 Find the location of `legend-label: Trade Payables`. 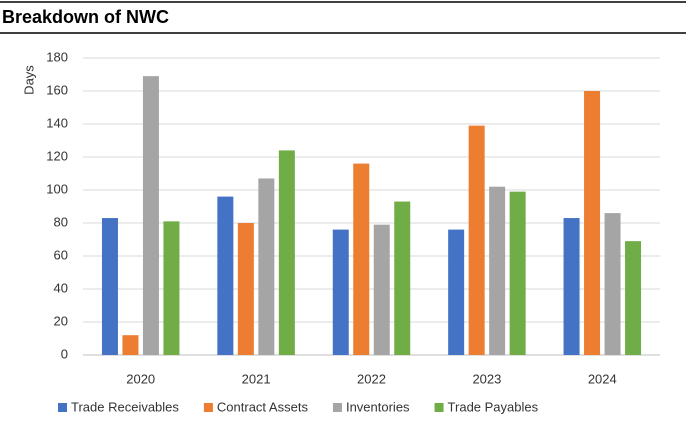

legend-label: Trade Payables is located at coordinates (493, 406).